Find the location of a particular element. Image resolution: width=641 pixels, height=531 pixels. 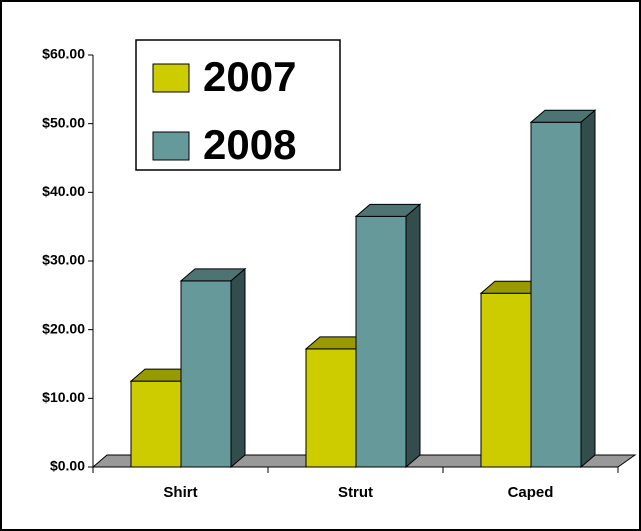

y-tick-label: $60.00 is located at coordinates (63, 54).